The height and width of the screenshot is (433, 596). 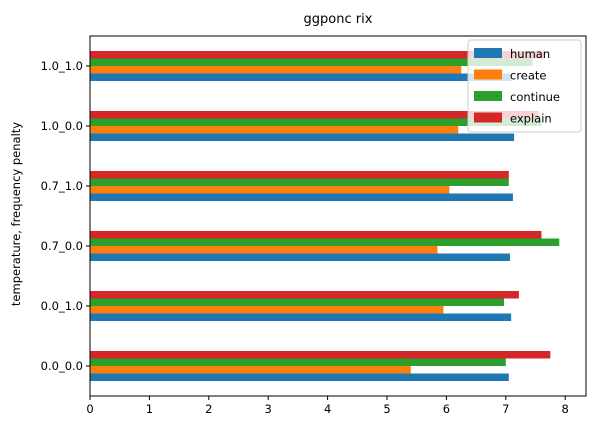 I want to click on bar-human-0.0_0.0, so click(x=299, y=377).